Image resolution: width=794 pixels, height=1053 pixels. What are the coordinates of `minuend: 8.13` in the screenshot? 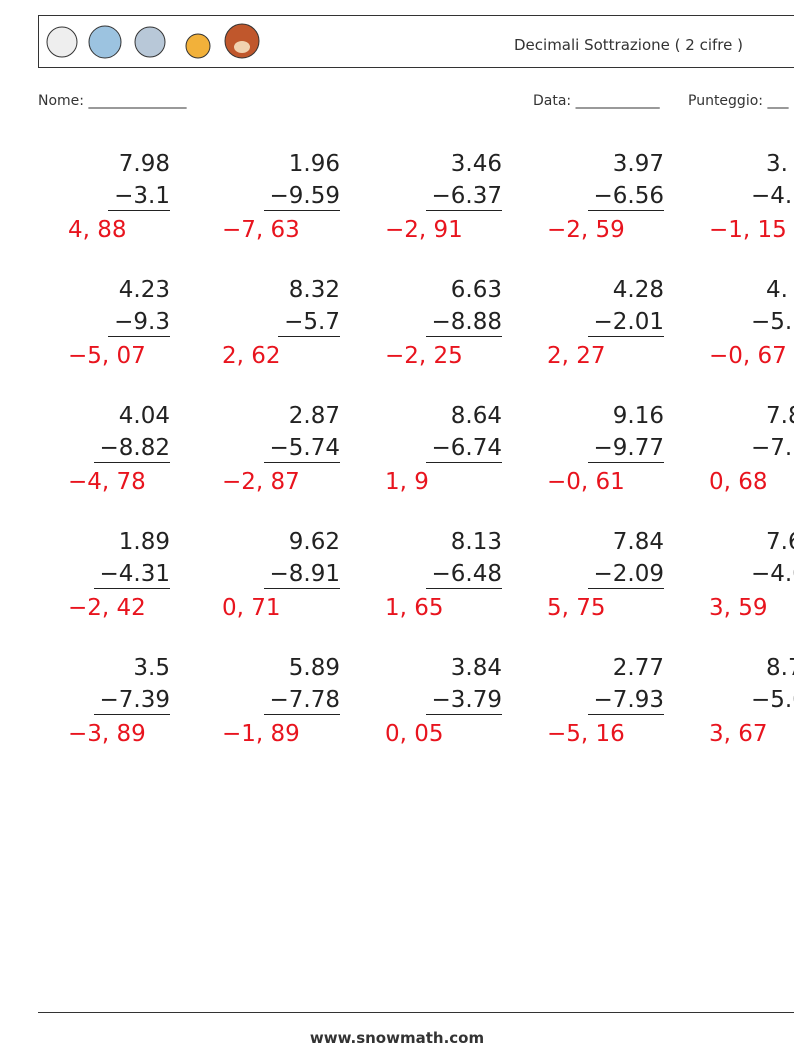 It's located at (476, 542).